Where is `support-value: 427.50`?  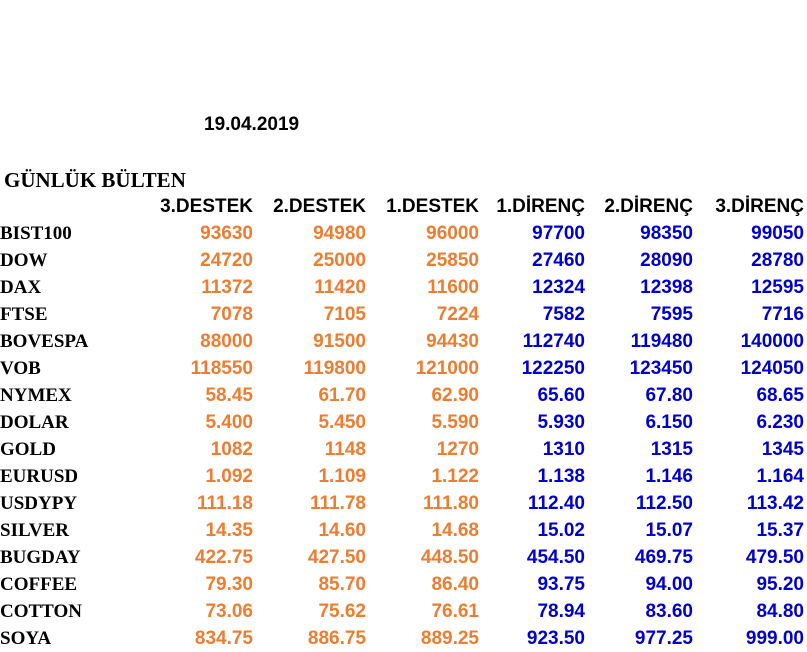 support-value: 427.50 is located at coordinates (336, 557).